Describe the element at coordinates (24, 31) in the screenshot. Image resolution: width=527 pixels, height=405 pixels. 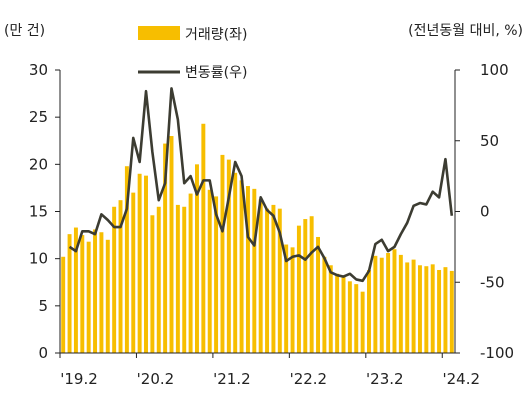
I see `left-unit-label: (만 건)` at that location.